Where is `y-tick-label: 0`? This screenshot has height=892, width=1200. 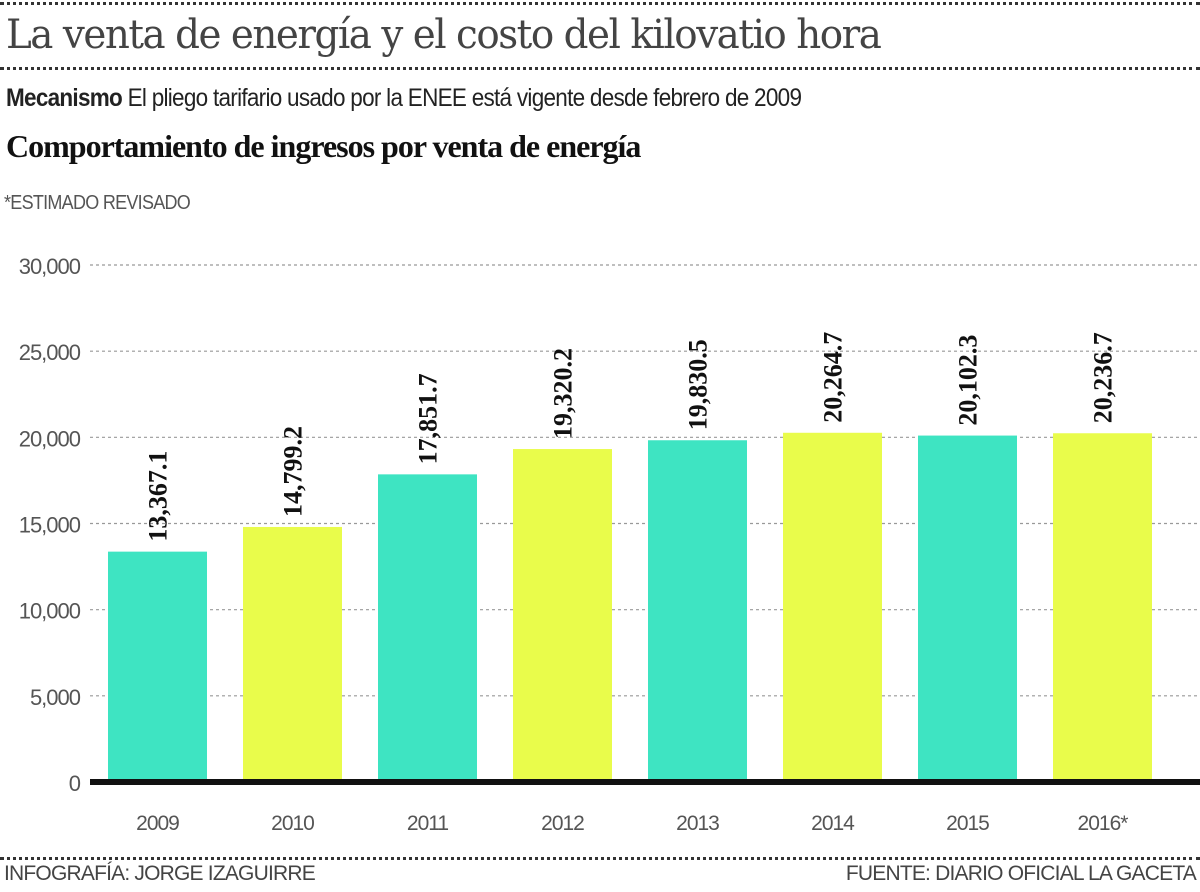
y-tick-label: 0 is located at coordinates (75, 783).